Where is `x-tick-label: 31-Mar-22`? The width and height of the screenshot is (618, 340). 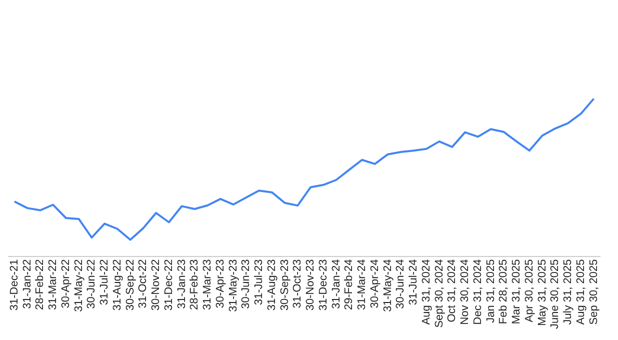
x-tick-label: 31-Mar-22 is located at coordinates (53, 284).